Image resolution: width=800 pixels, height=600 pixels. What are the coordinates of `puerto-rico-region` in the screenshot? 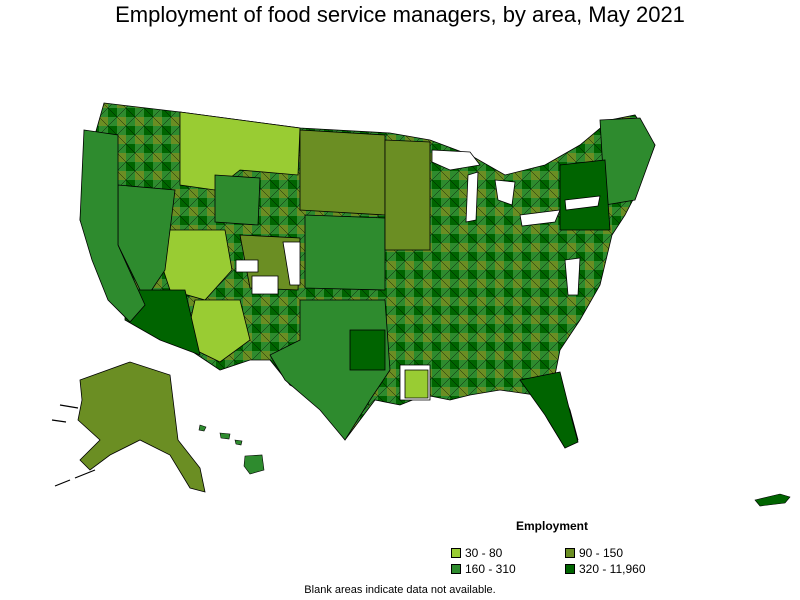 It's located at (772, 500).